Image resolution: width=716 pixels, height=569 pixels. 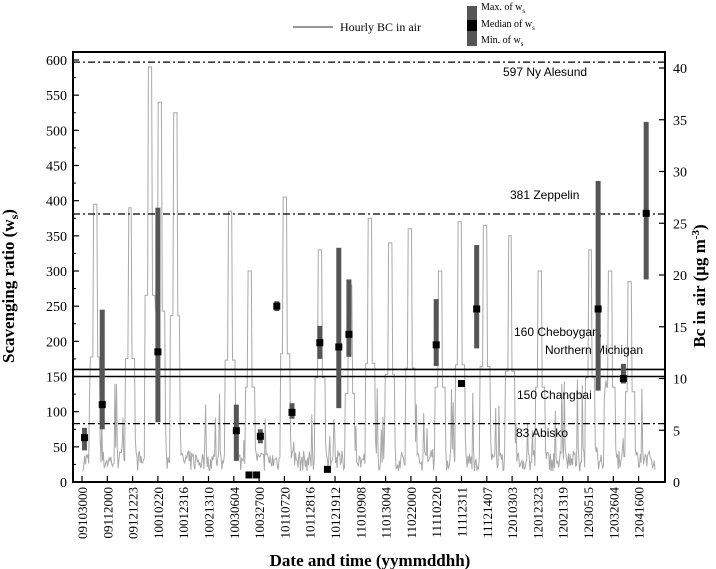 What do you see at coordinates (56, 342) in the screenshot?
I see `y-left-tick-label-200: 200` at bounding box center [56, 342].